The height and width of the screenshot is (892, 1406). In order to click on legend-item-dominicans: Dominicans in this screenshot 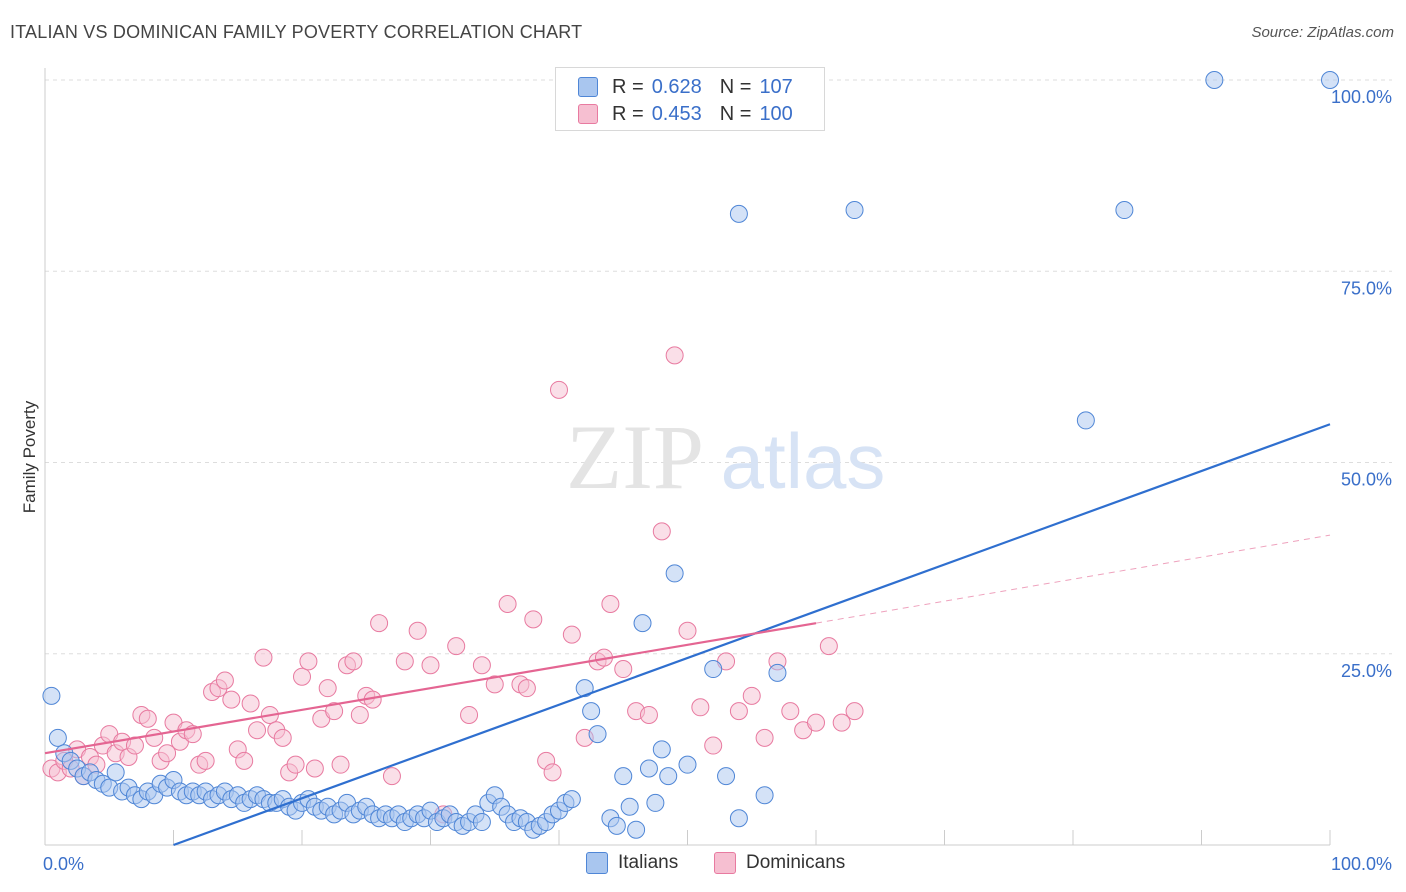, I will do `click(779, 863)`.